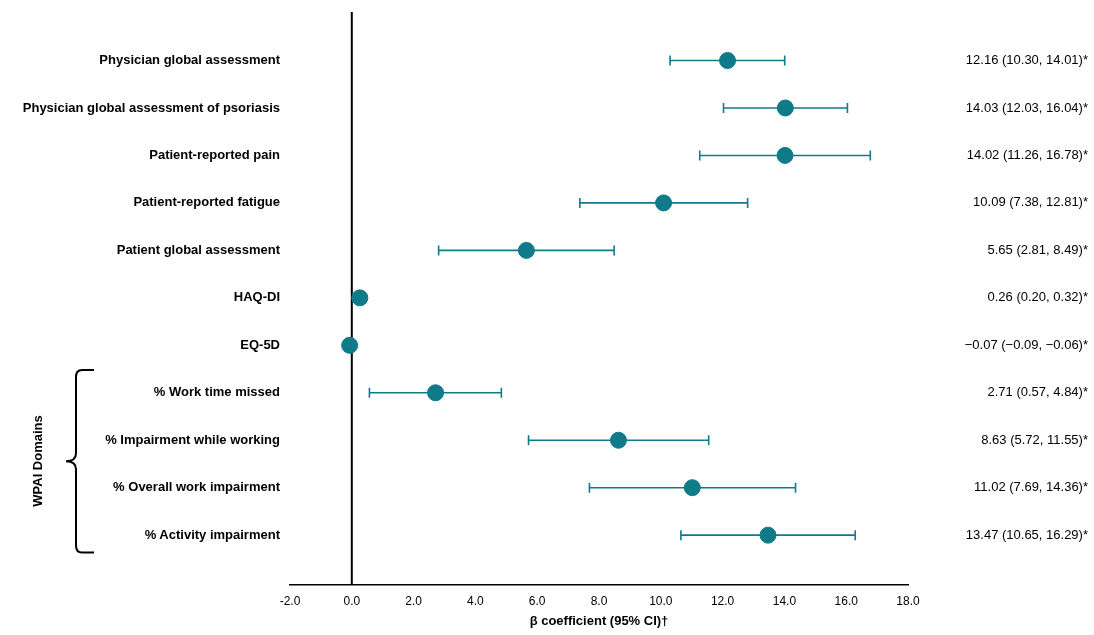 The image size is (1094, 635). I want to click on y-tick-label: Physician global assessment, so click(190, 60).